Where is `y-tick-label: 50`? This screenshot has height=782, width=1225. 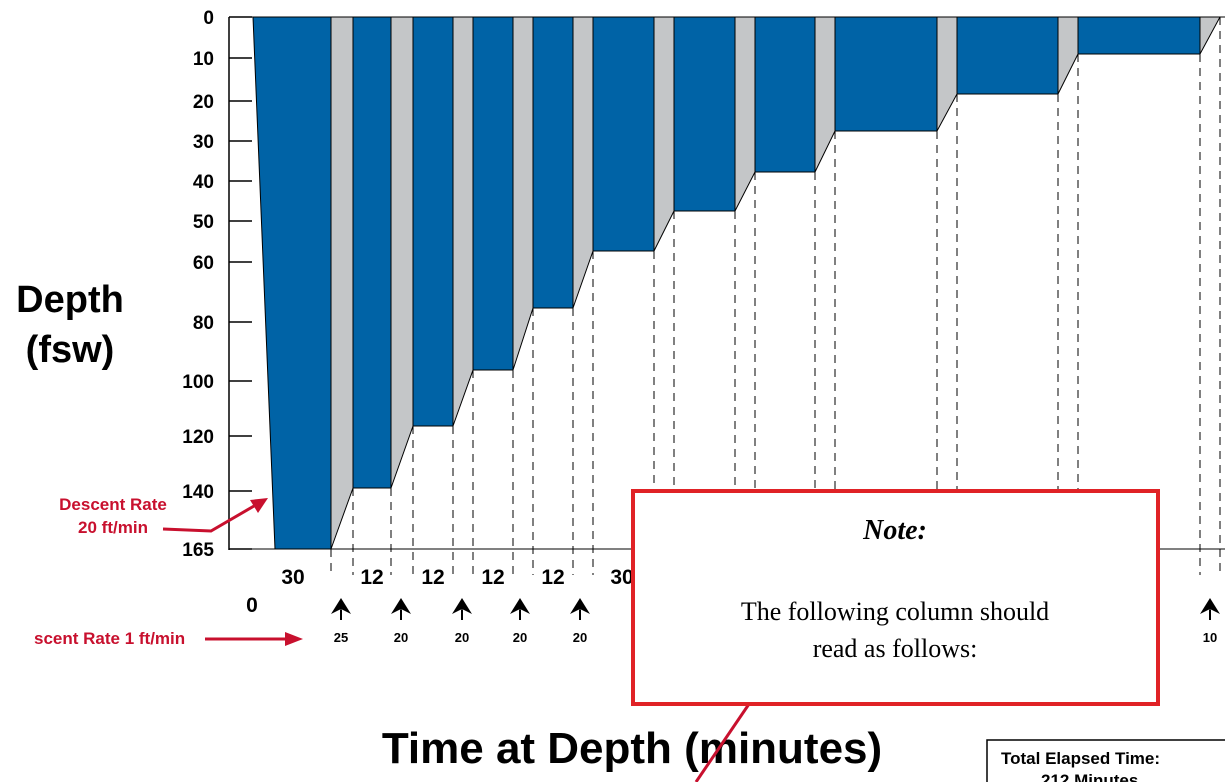
y-tick-label: 50 is located at coordinates (203, 222).